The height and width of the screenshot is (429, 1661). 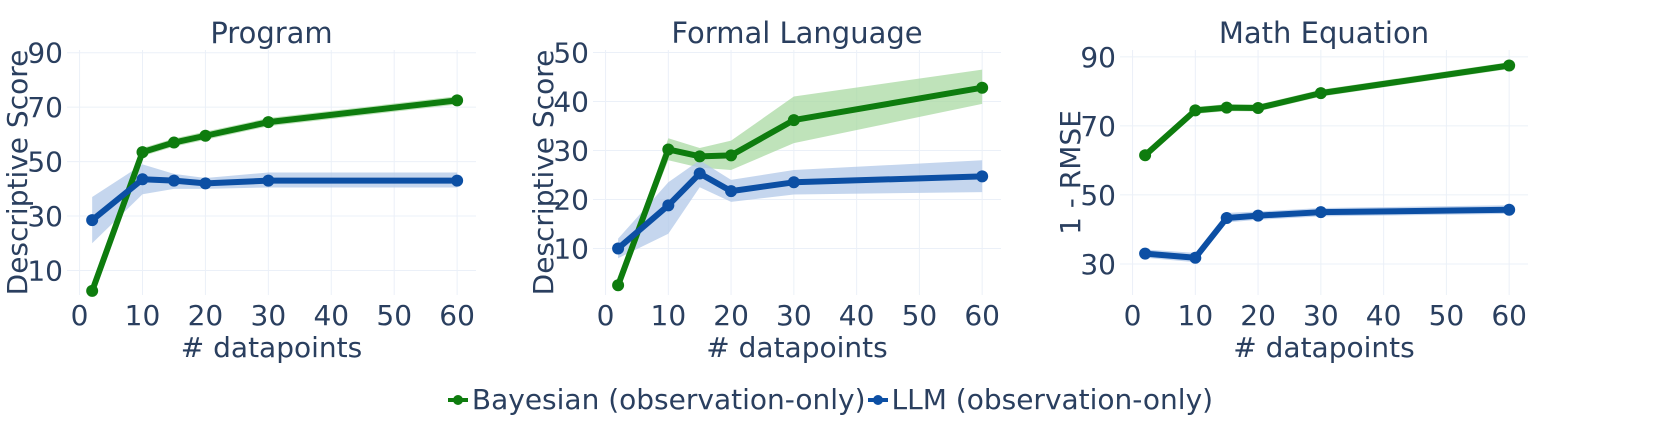 What do you see at coordinates (1070, 172) in the screenshot?
I see `y-axis-label: 1 - RMSE` at bounding box center [1070, 172].